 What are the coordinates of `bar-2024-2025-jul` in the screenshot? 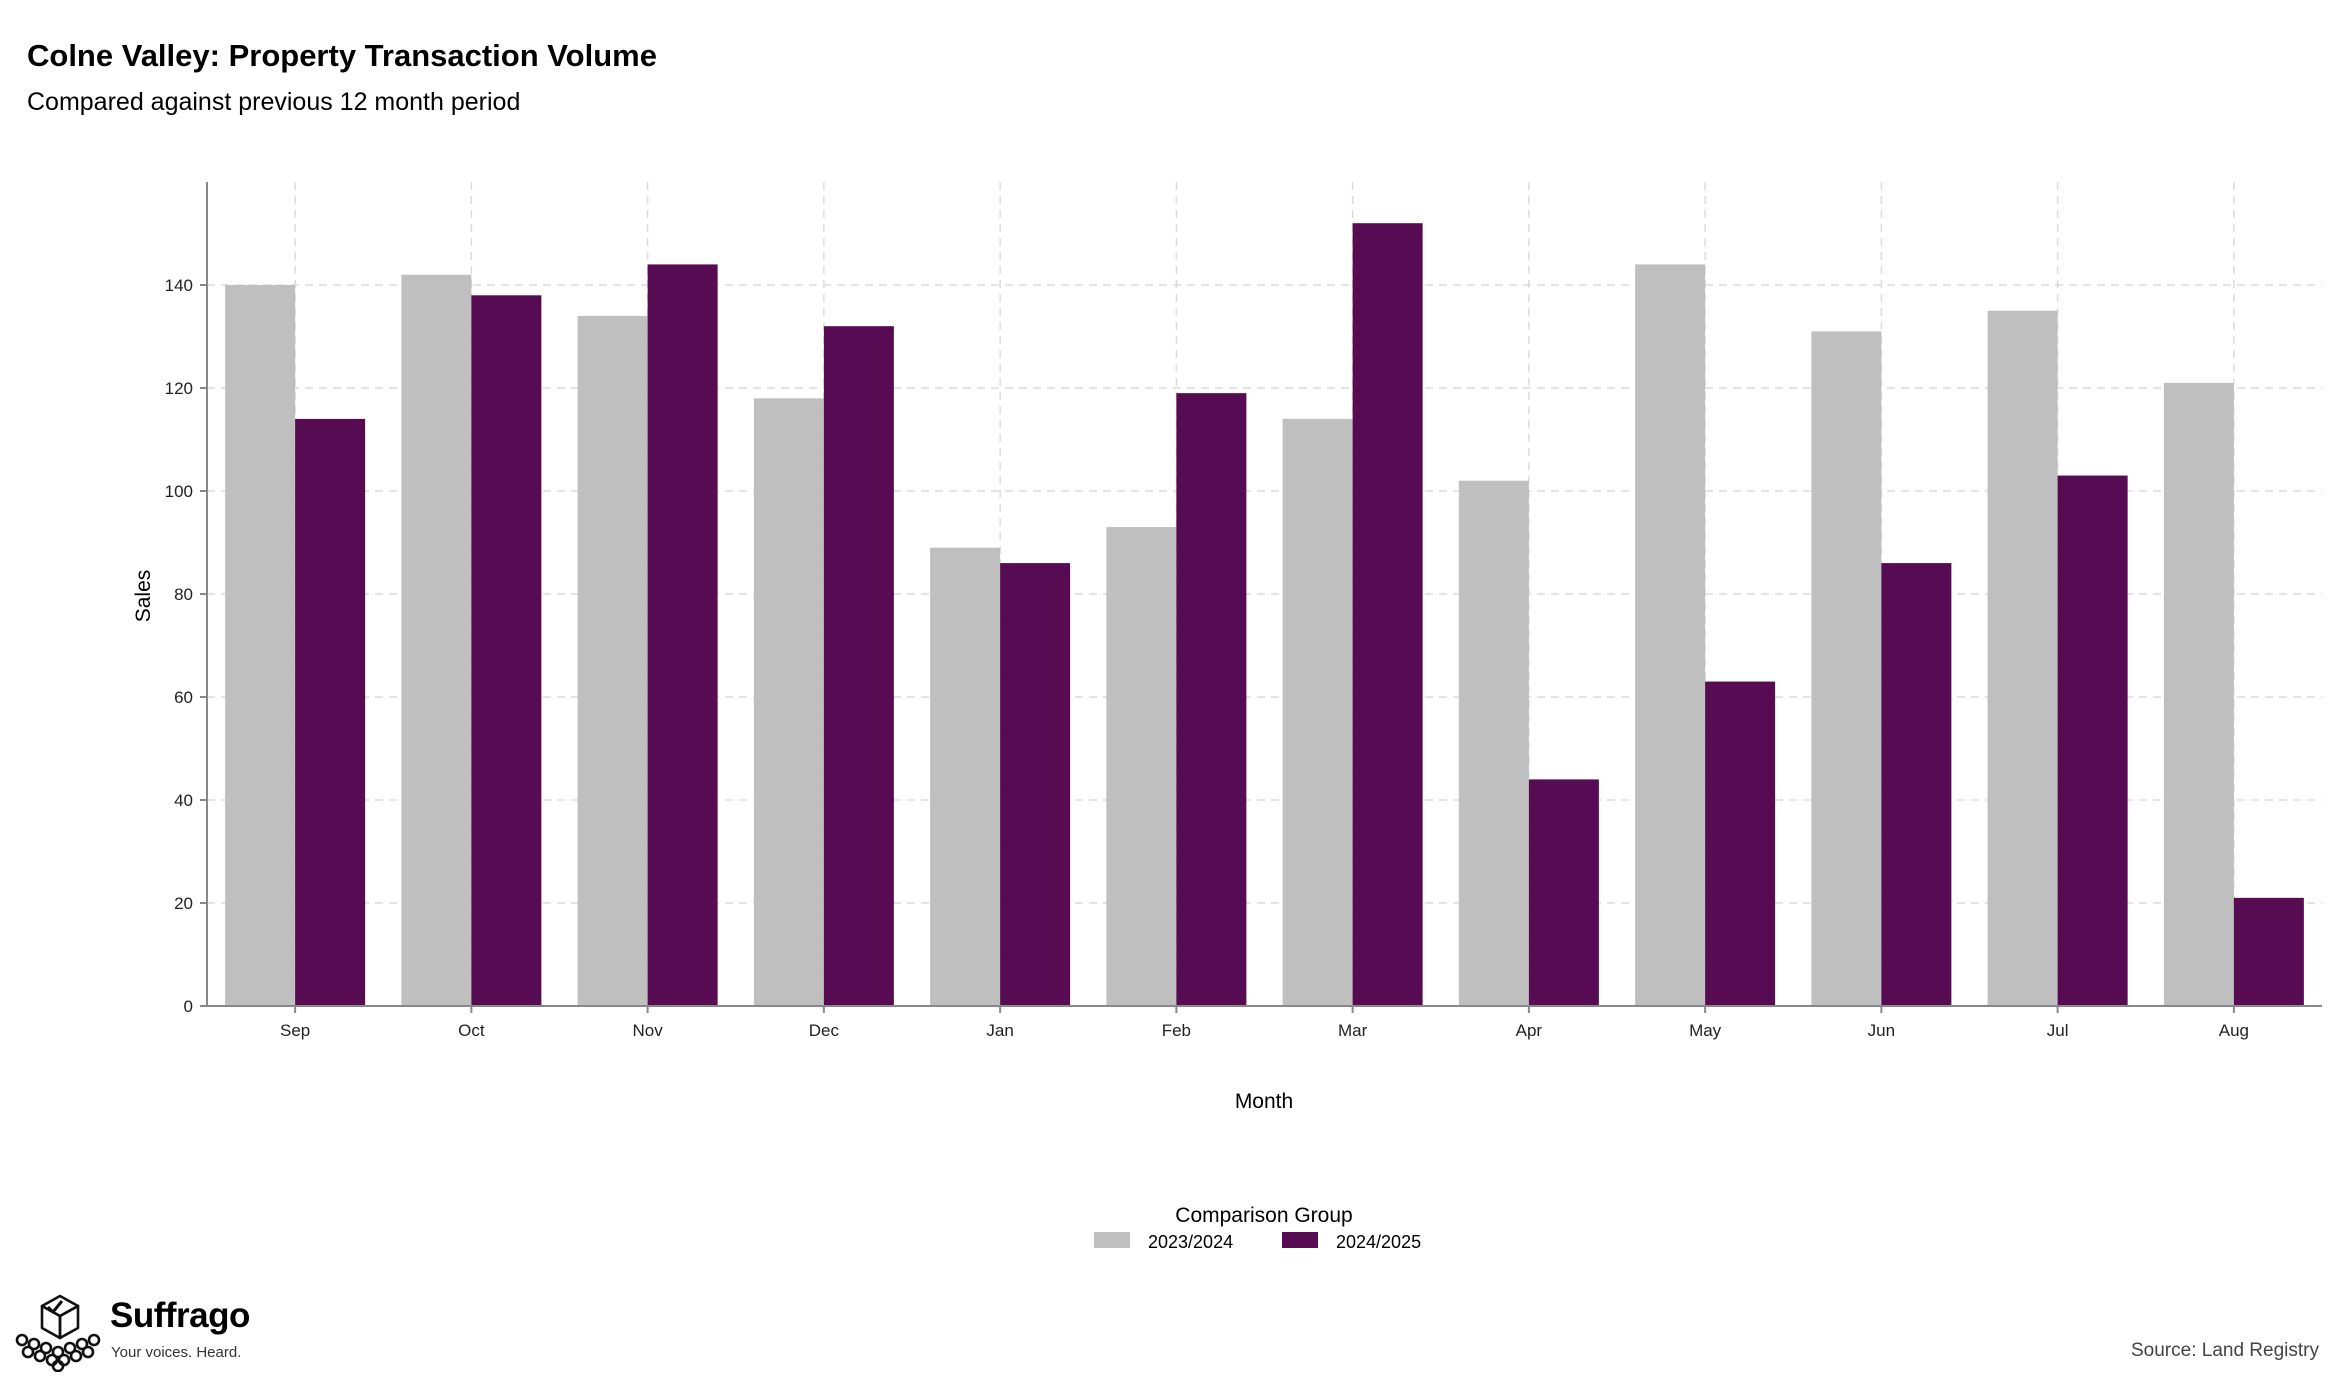 It's located at (2092, 740).